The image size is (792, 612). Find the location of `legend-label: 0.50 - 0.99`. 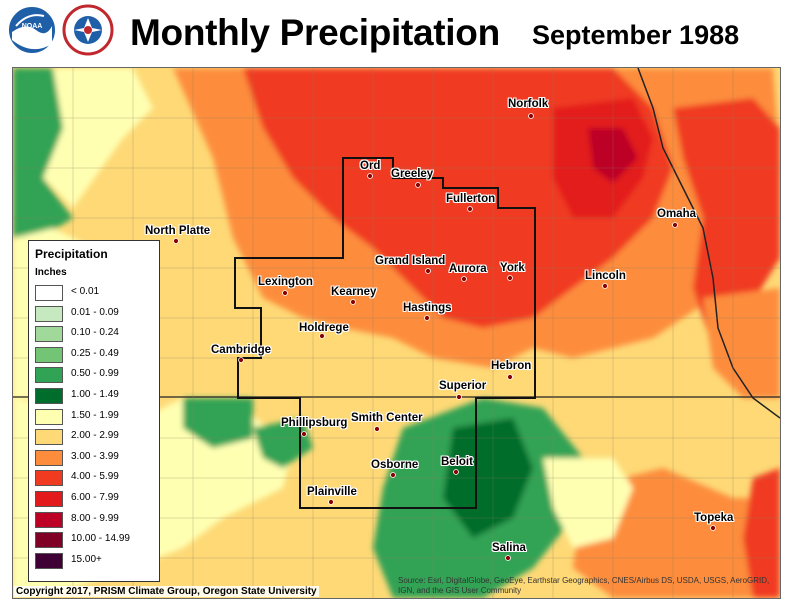

legend-label: 0.50 - 0.99 is located at coordinates (95, 374).